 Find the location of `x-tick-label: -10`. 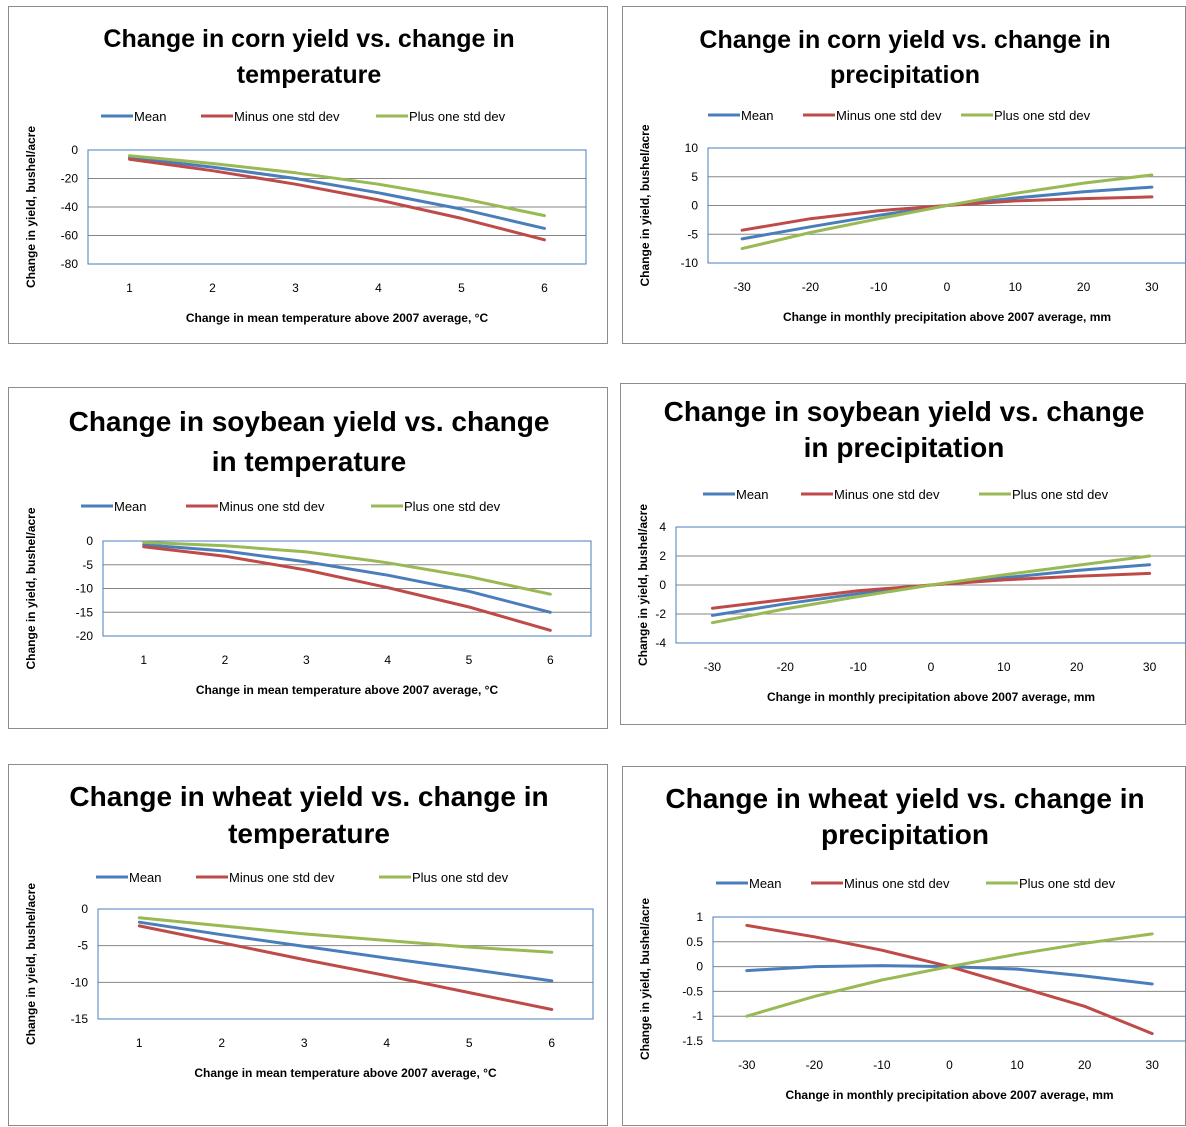

x-tick-label: -10 is located at coordinates (882, 1065).